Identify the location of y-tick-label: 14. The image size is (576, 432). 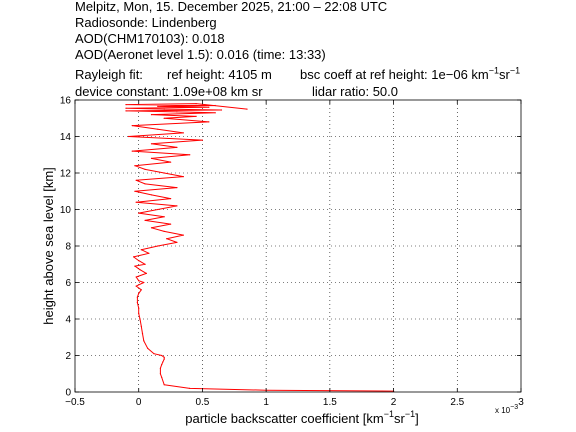
(66, 137).